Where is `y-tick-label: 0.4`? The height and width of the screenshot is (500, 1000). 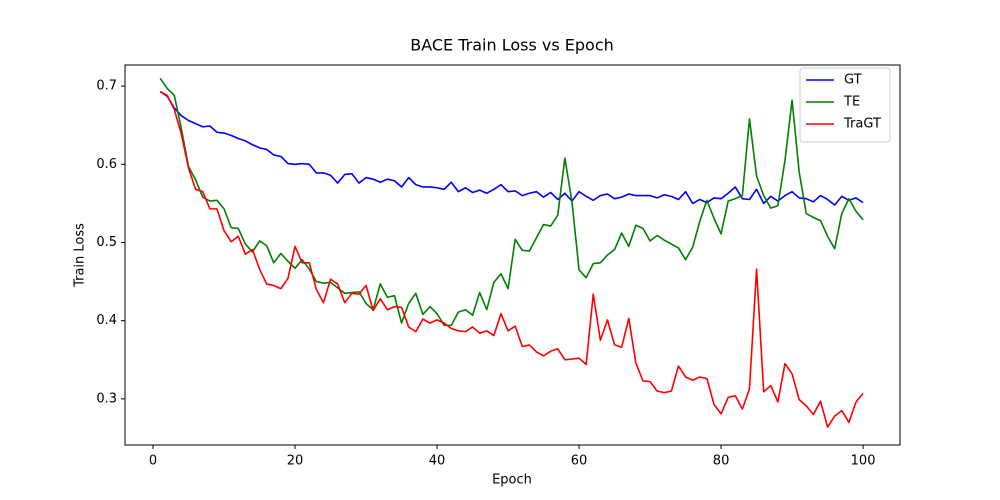
y-tick-label: 0.4 is located at coordinates (106, 320).